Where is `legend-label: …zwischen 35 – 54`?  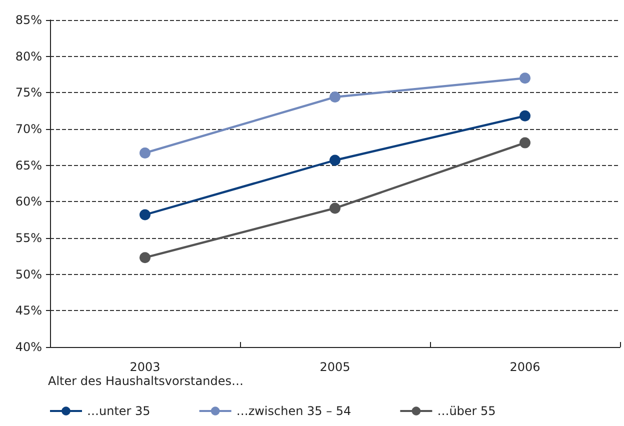
legend-label: …zwischen 35 – 54 is located at coordinates (294, 411).